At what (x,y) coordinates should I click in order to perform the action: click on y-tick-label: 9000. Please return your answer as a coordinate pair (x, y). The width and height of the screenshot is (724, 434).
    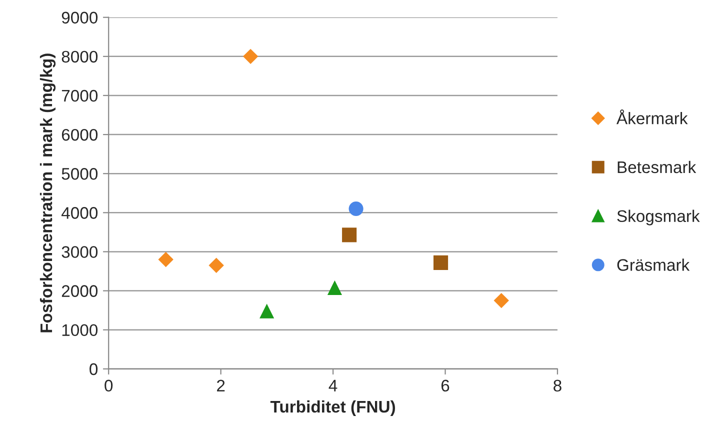
    Looking at the image, I should click on (80, 18).